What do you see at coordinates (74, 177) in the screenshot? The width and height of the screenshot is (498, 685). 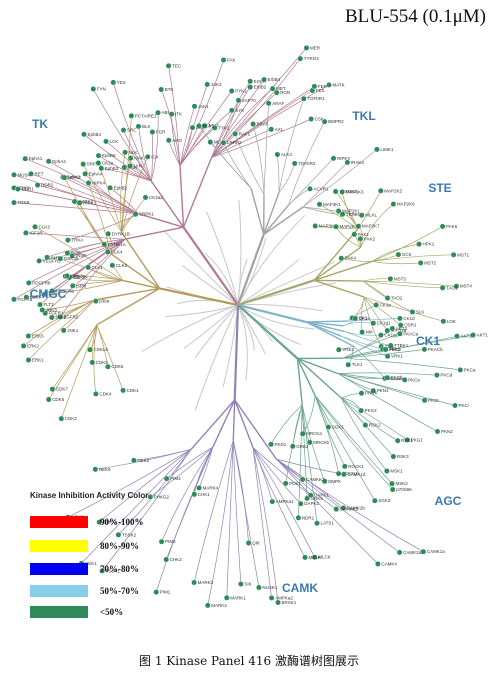 I see `kinase-label-epha2: EphA2` at bounding box center [74, 177].